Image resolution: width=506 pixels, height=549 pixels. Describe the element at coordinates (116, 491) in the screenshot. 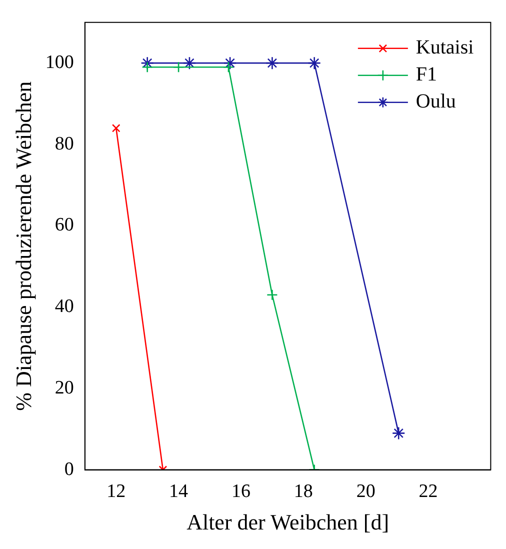

I see `x-tick-label: 12` at that location.